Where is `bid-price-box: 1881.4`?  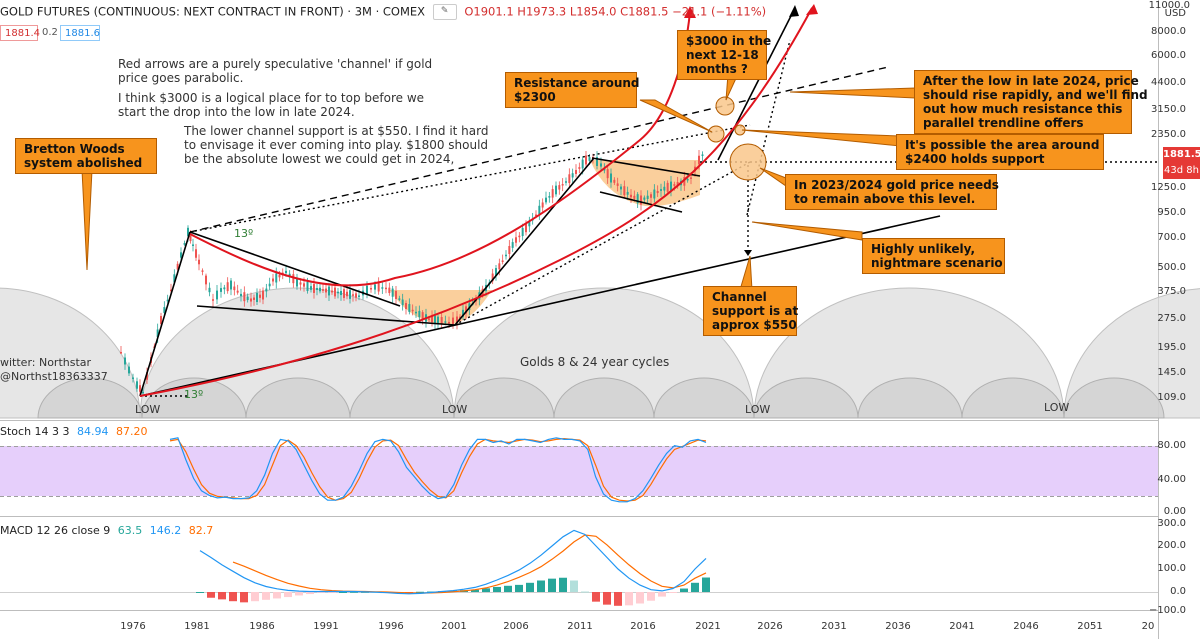
bid-price-box: 1881.4 is located at coordinates (20, 33).